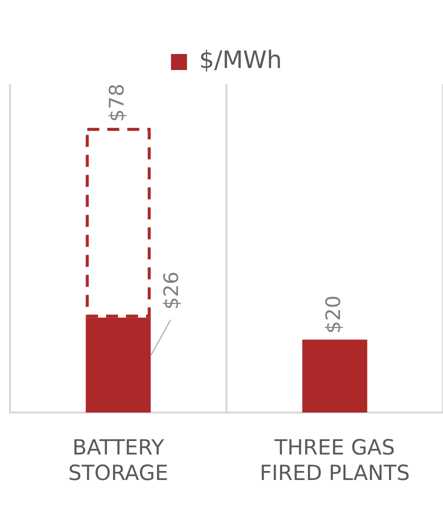 The image size is (443, 511). What do you see at coordinates (332, 314) in the screenshot?
I see `data-label: $20` at bounding box center [332, 314].